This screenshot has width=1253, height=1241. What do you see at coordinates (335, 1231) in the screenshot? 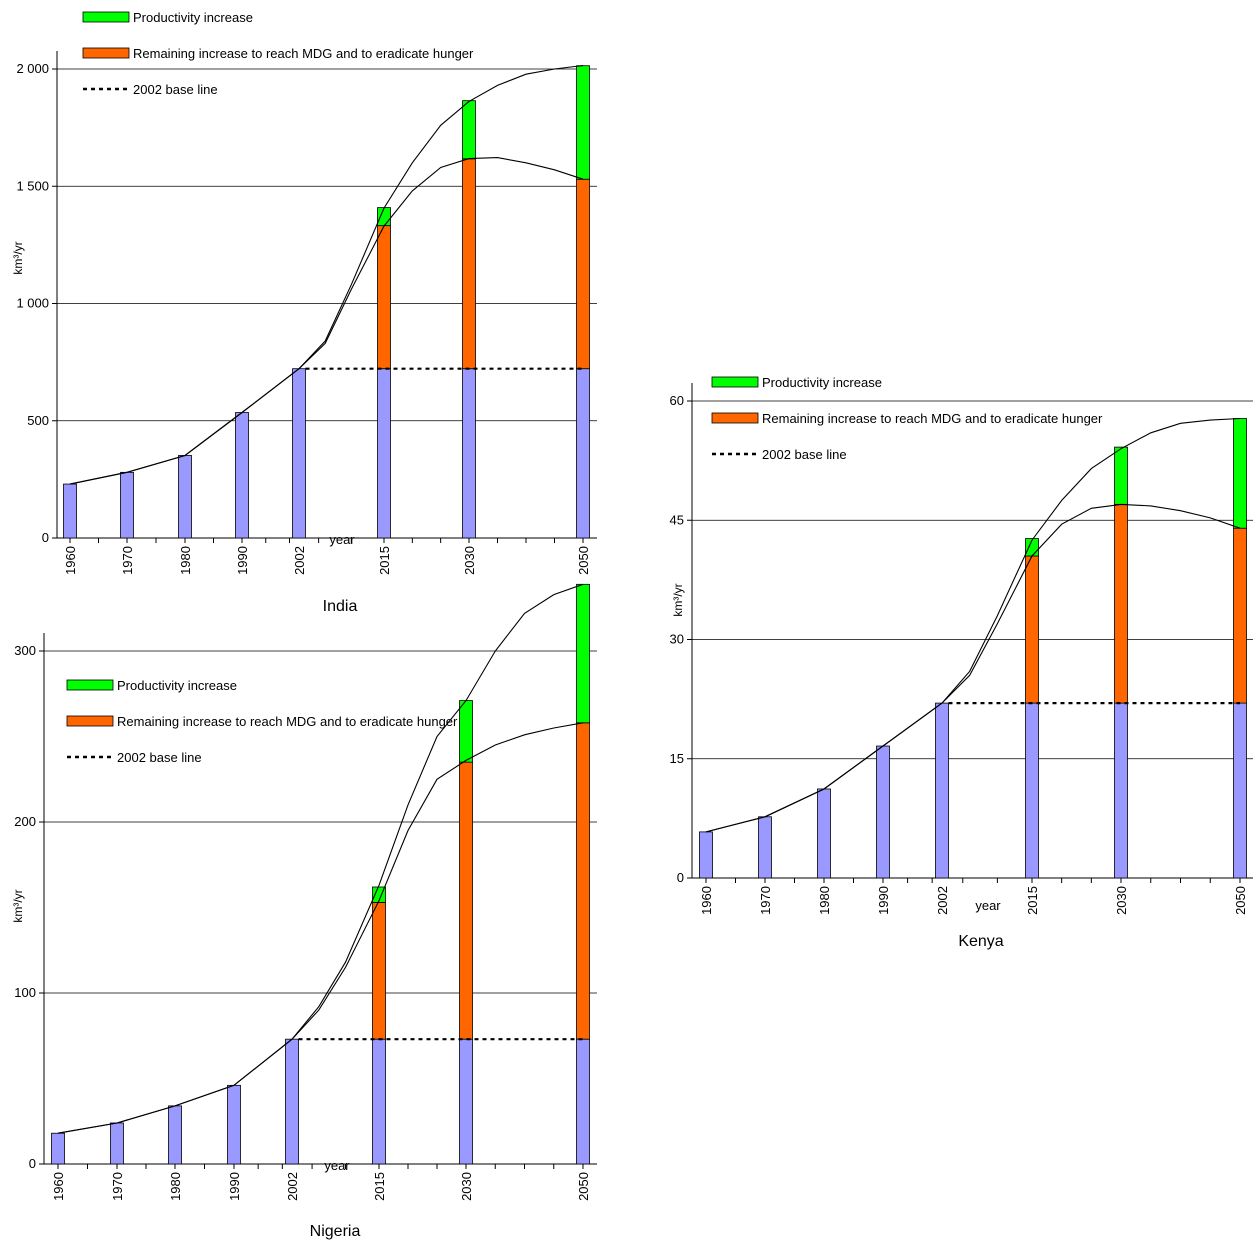
I see `chart-title: Nigeria` at bounding box center [335, 1231].